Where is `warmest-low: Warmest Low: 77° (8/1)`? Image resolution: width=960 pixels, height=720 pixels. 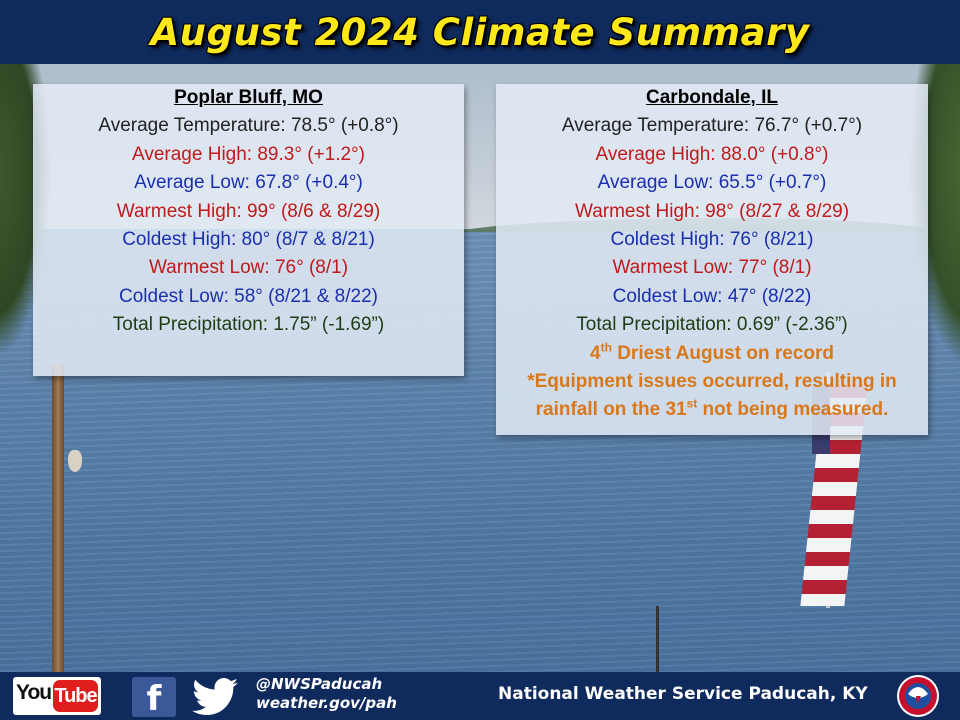
warmest-low: Warmest Low: 77° (8/1) is located at coordinates (712, 268).